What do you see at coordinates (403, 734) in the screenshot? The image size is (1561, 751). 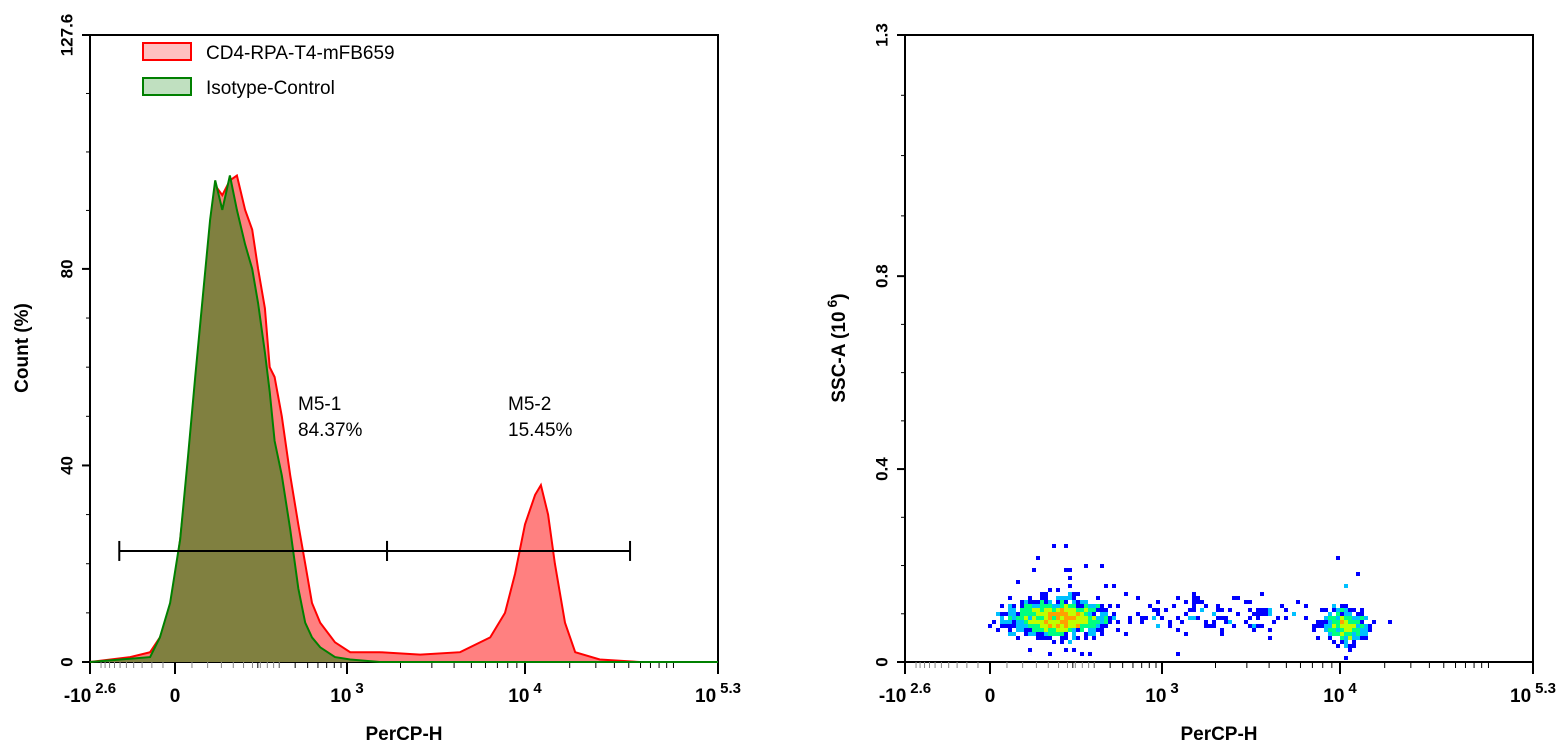 I see `x-axis-label: PerCP-H` at bounding box center [403, 734].